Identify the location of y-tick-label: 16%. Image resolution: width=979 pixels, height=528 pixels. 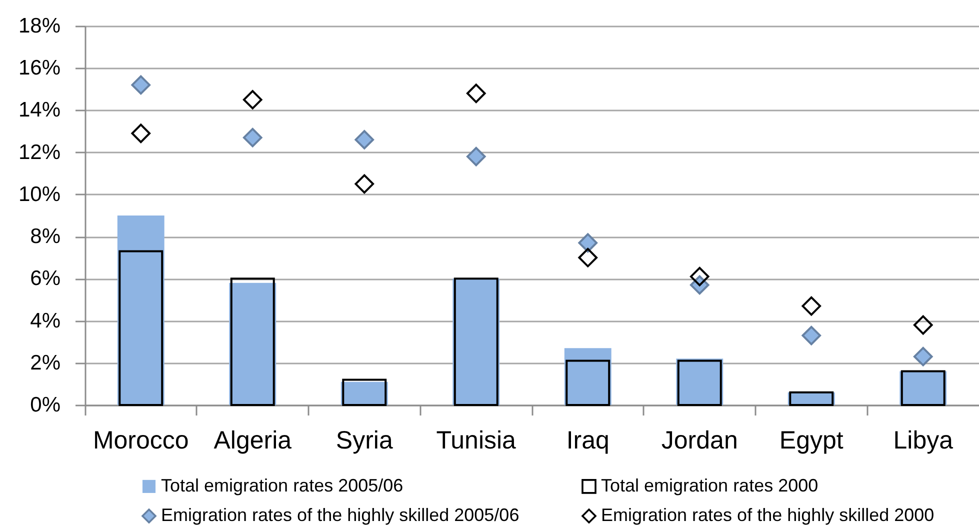
(39, 68).